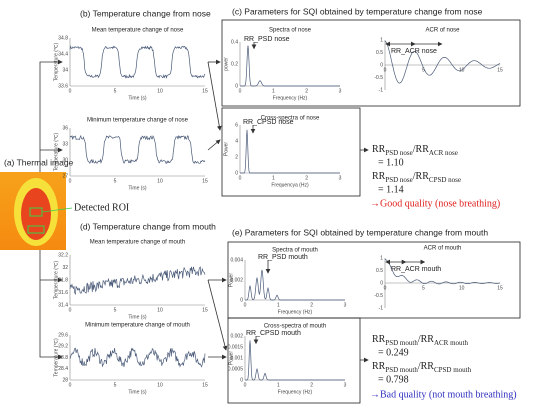 The image size is (550, 411). What do you see at coordinates (63, 255) in the screenshot?
I see `y-tick-label: 32.2` at bounding box center [63, 255].